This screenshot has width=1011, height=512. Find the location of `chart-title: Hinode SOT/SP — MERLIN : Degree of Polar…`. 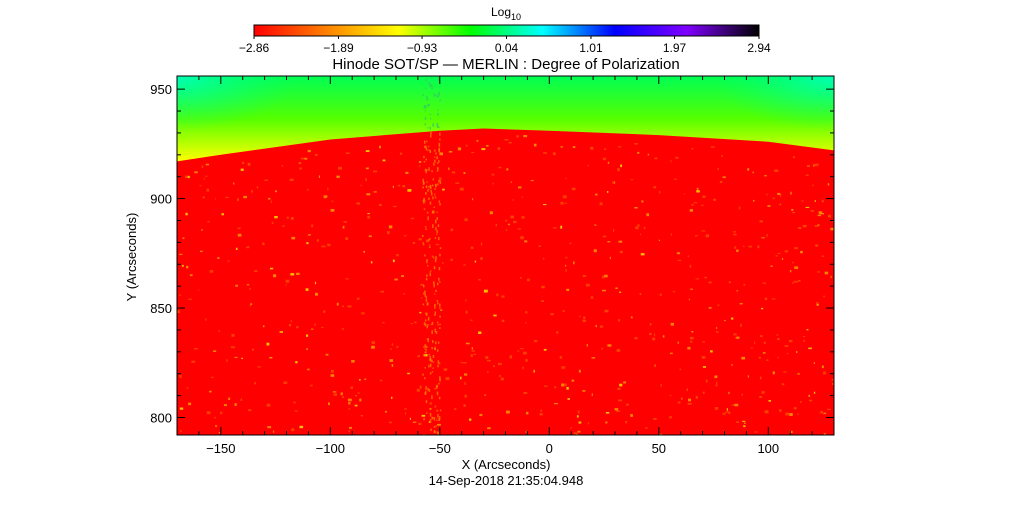

chart-title: Hinode SOT/SP — MERLIN : Degree of Polar… is located at coordinates (505, 64).